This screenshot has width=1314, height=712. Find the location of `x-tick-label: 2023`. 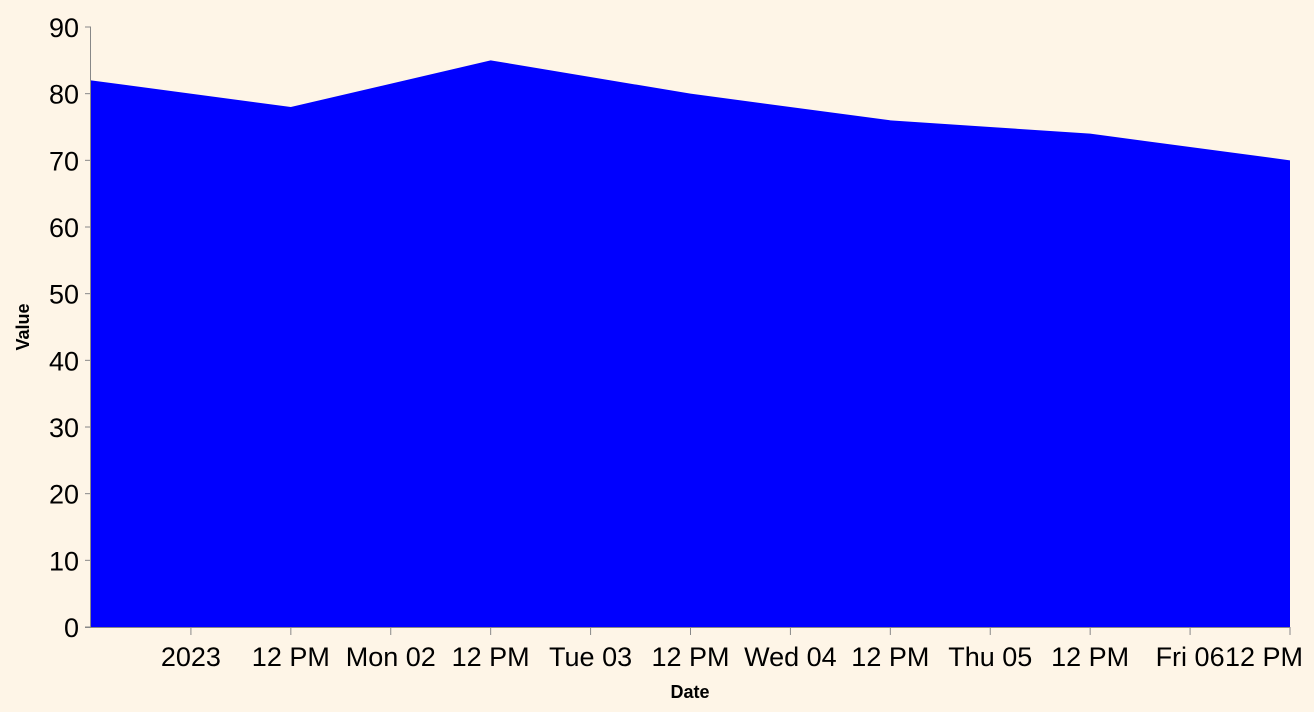

x-tick-label: 2023 is located at coordinates (191, 657).